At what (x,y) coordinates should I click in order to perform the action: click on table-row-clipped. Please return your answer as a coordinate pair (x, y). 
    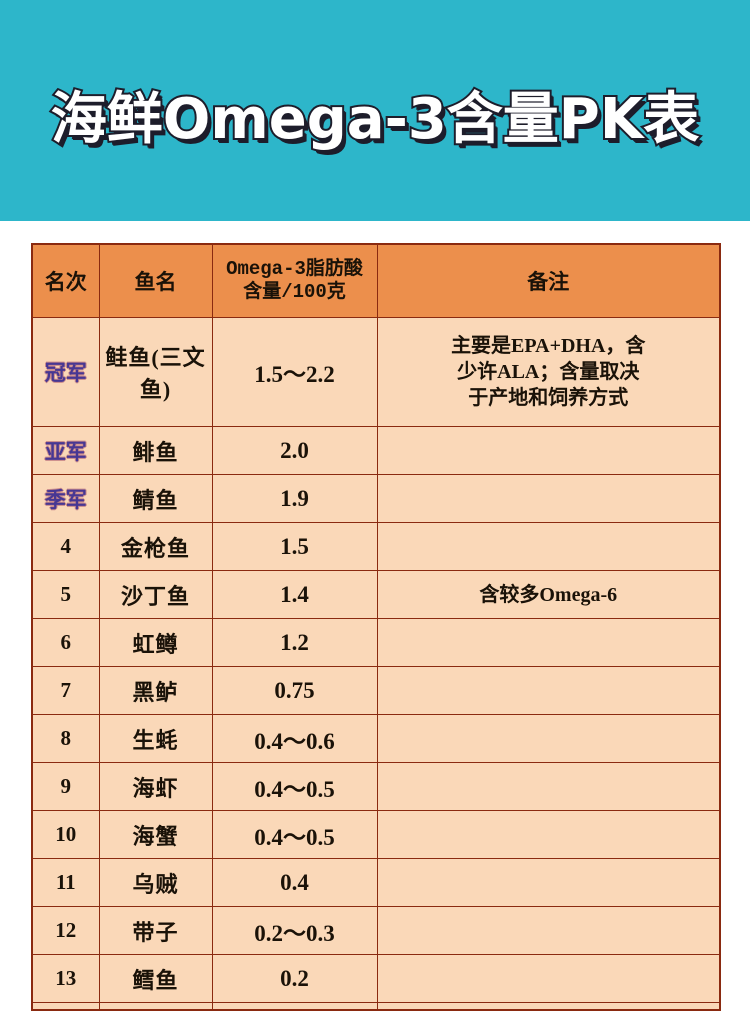
    Looking at the image, I should click on (376, 1006).